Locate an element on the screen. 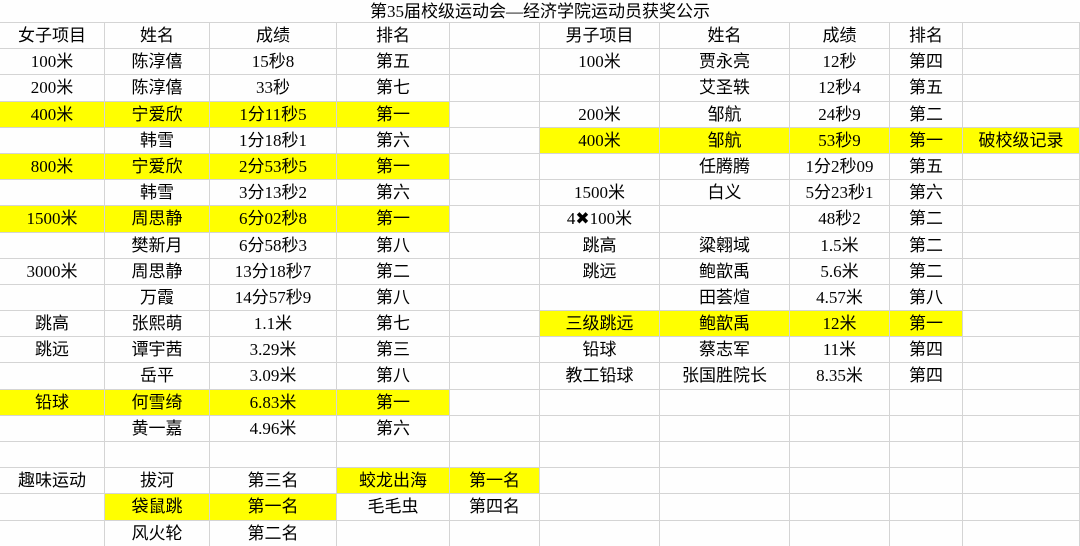  table-cell: 8.35米 is located at coordinates (840, 376).